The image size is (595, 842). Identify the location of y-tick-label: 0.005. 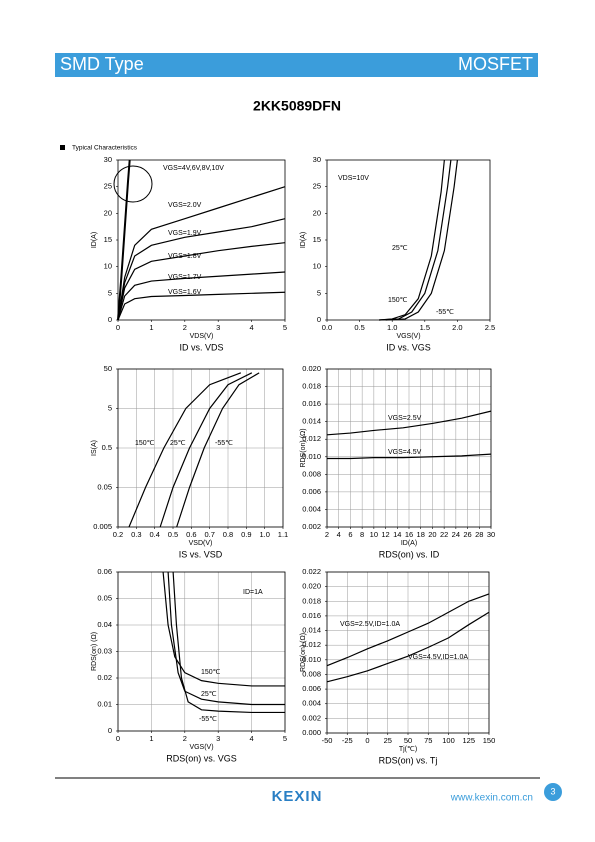
(102, 526).